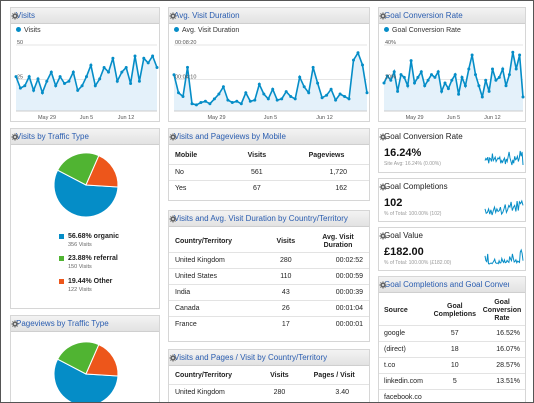  Describe the element at coordinates (217, 260) in the screenshot. I see `table-cell: United Kingdom` at that location.